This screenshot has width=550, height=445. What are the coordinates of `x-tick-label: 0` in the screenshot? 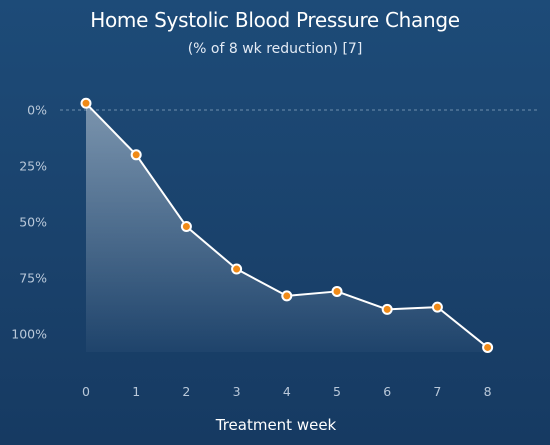 It's located at (86, 391).